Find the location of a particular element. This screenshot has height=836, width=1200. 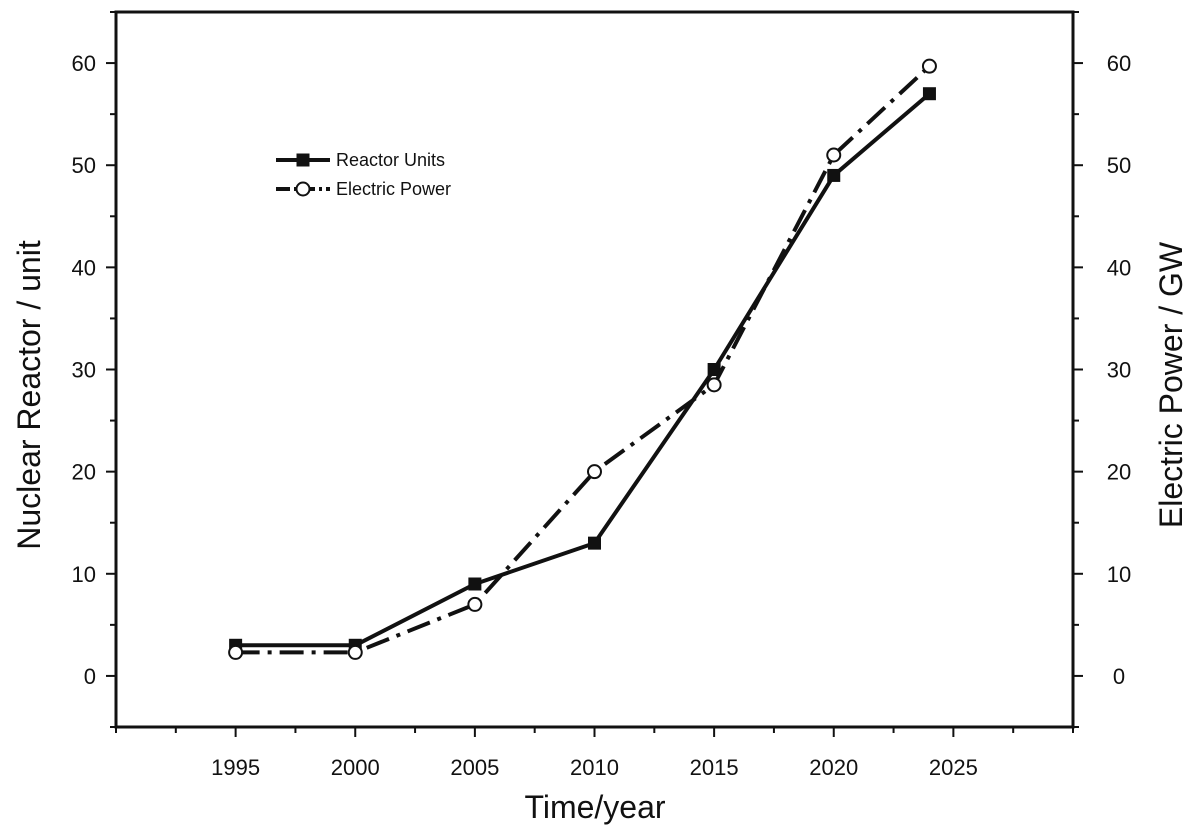

y-tick-label: 30 is located at coordinates (84, 370).